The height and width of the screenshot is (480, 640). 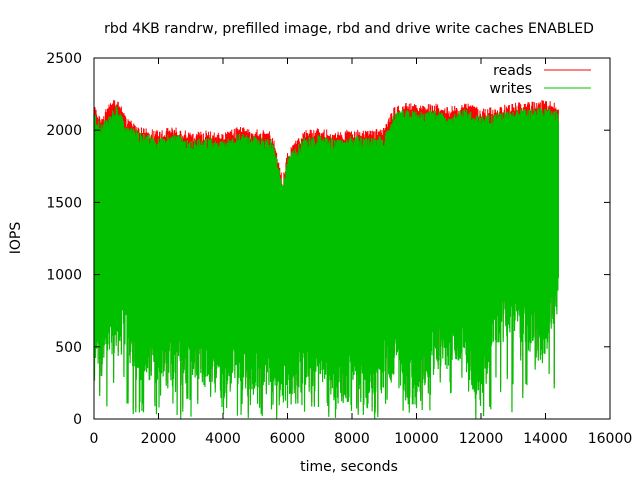 What do you see at coordinates (77, 420) in the screenshot?
I see `y-tick-label: 0` at bounding box center [77, 420].